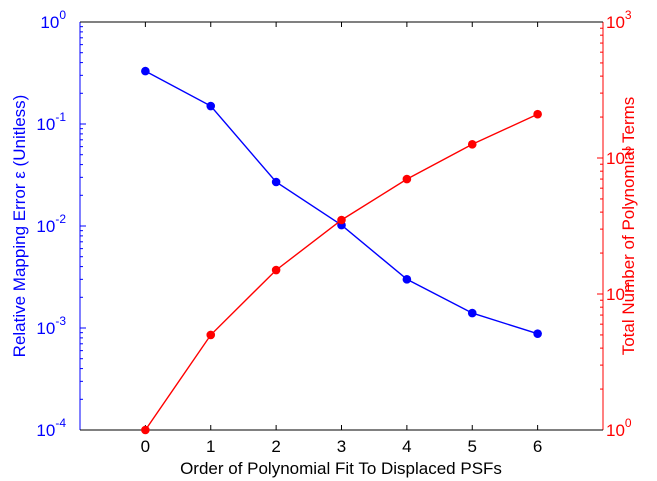 The image size is (657, 481). Describe the element at coordinates (51, 122) in the screenshot. I see `left-tick-label: 10⁻¹` at that location.